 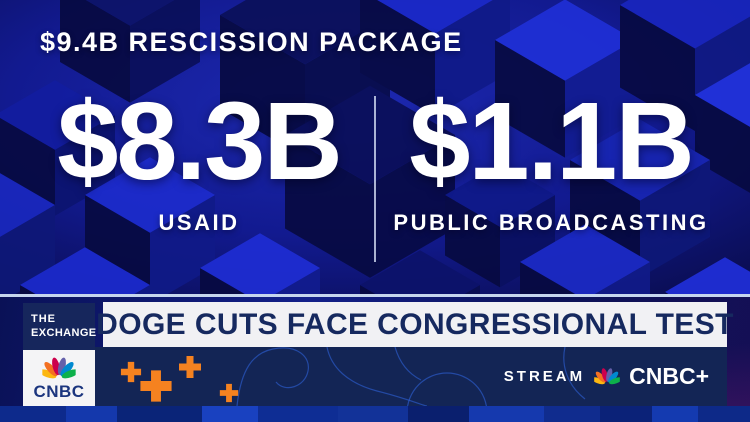 What do you see at coordinates (251, 42) in the screenshot?
I see `page-title: $9.4B RESCISSION PACKAGE` at bounding box center [251, 42].